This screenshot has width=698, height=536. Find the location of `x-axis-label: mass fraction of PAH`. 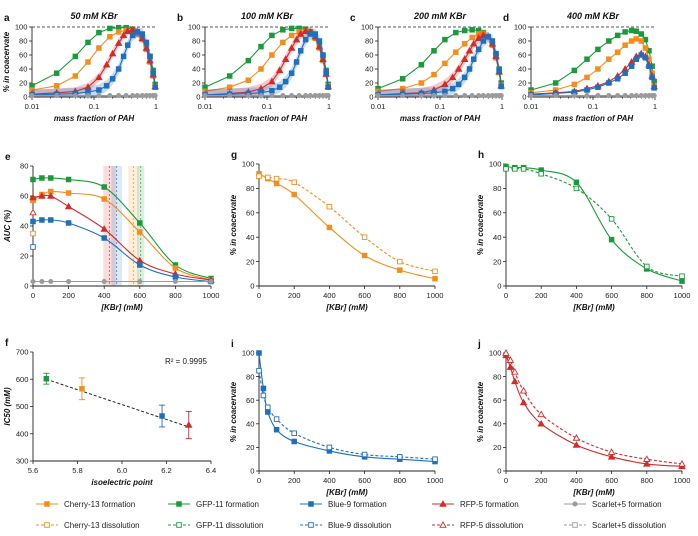

x-axis-label: mass fraction of PAH is located at coordinates (440, 118).